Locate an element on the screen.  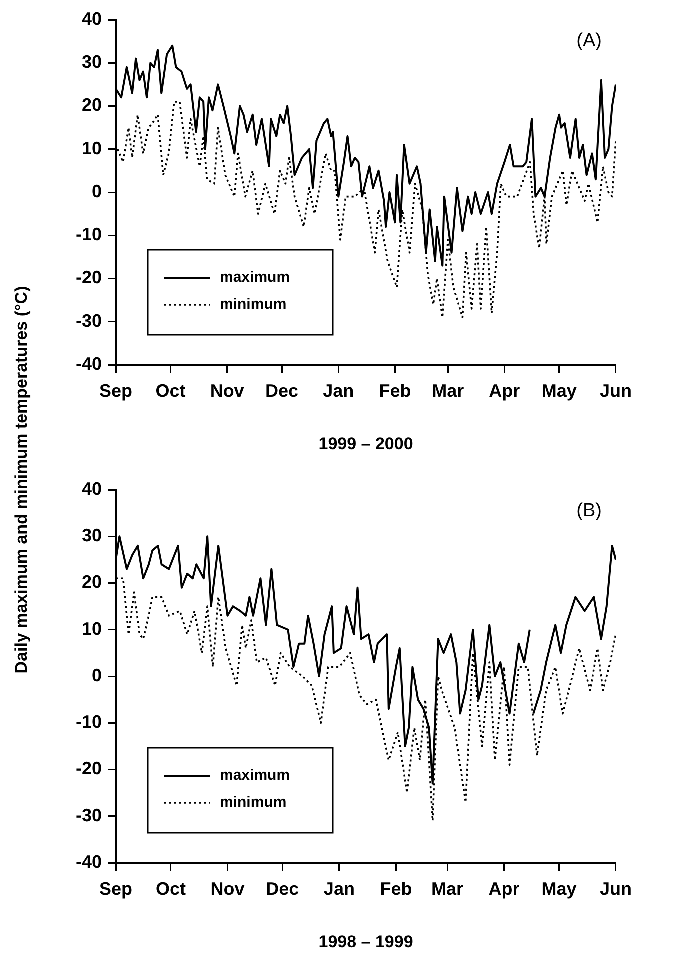
annotation: (B) is located at coordinates (589, 511).